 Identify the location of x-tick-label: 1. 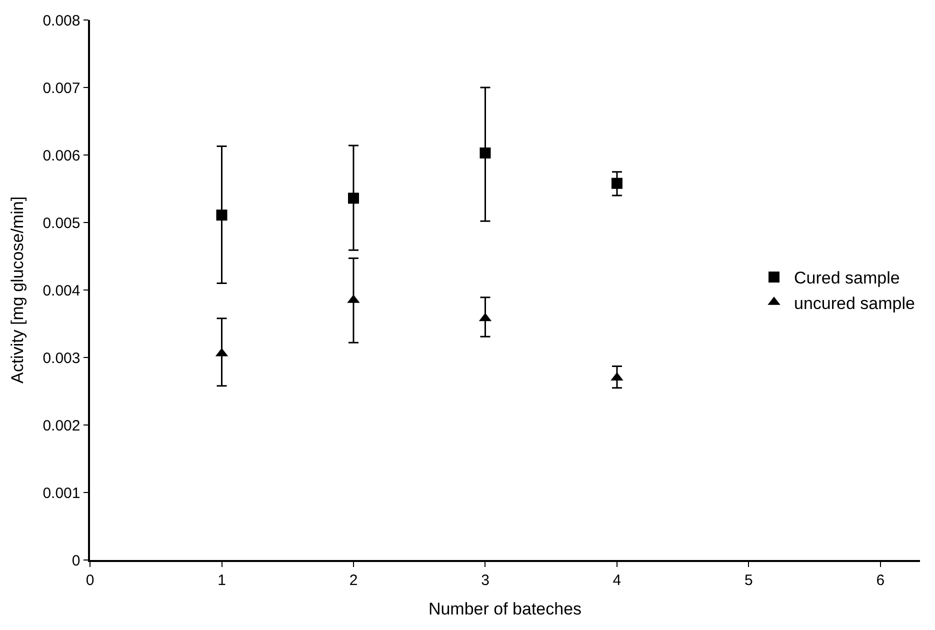
(222, 580).